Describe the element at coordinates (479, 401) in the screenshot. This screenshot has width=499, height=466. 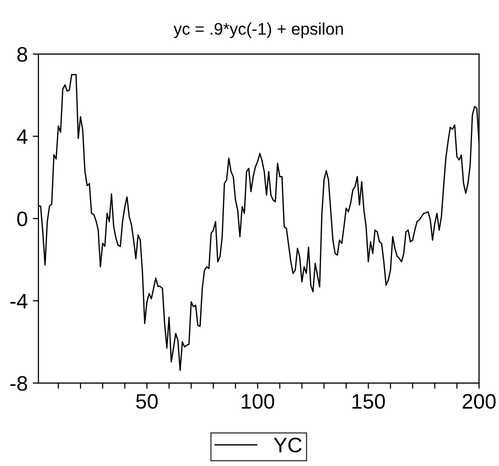
I see `x-tick-label: 200` at that location.